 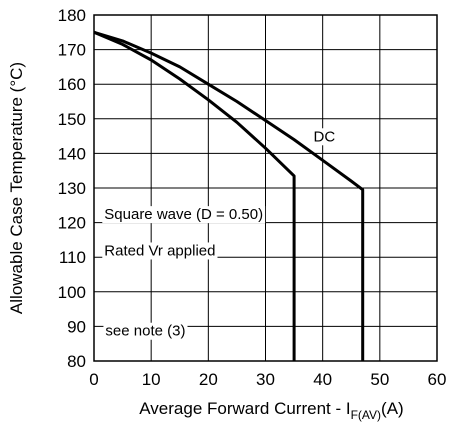 I want to click on x-tick-label: 20, so click(x=208, y=379).